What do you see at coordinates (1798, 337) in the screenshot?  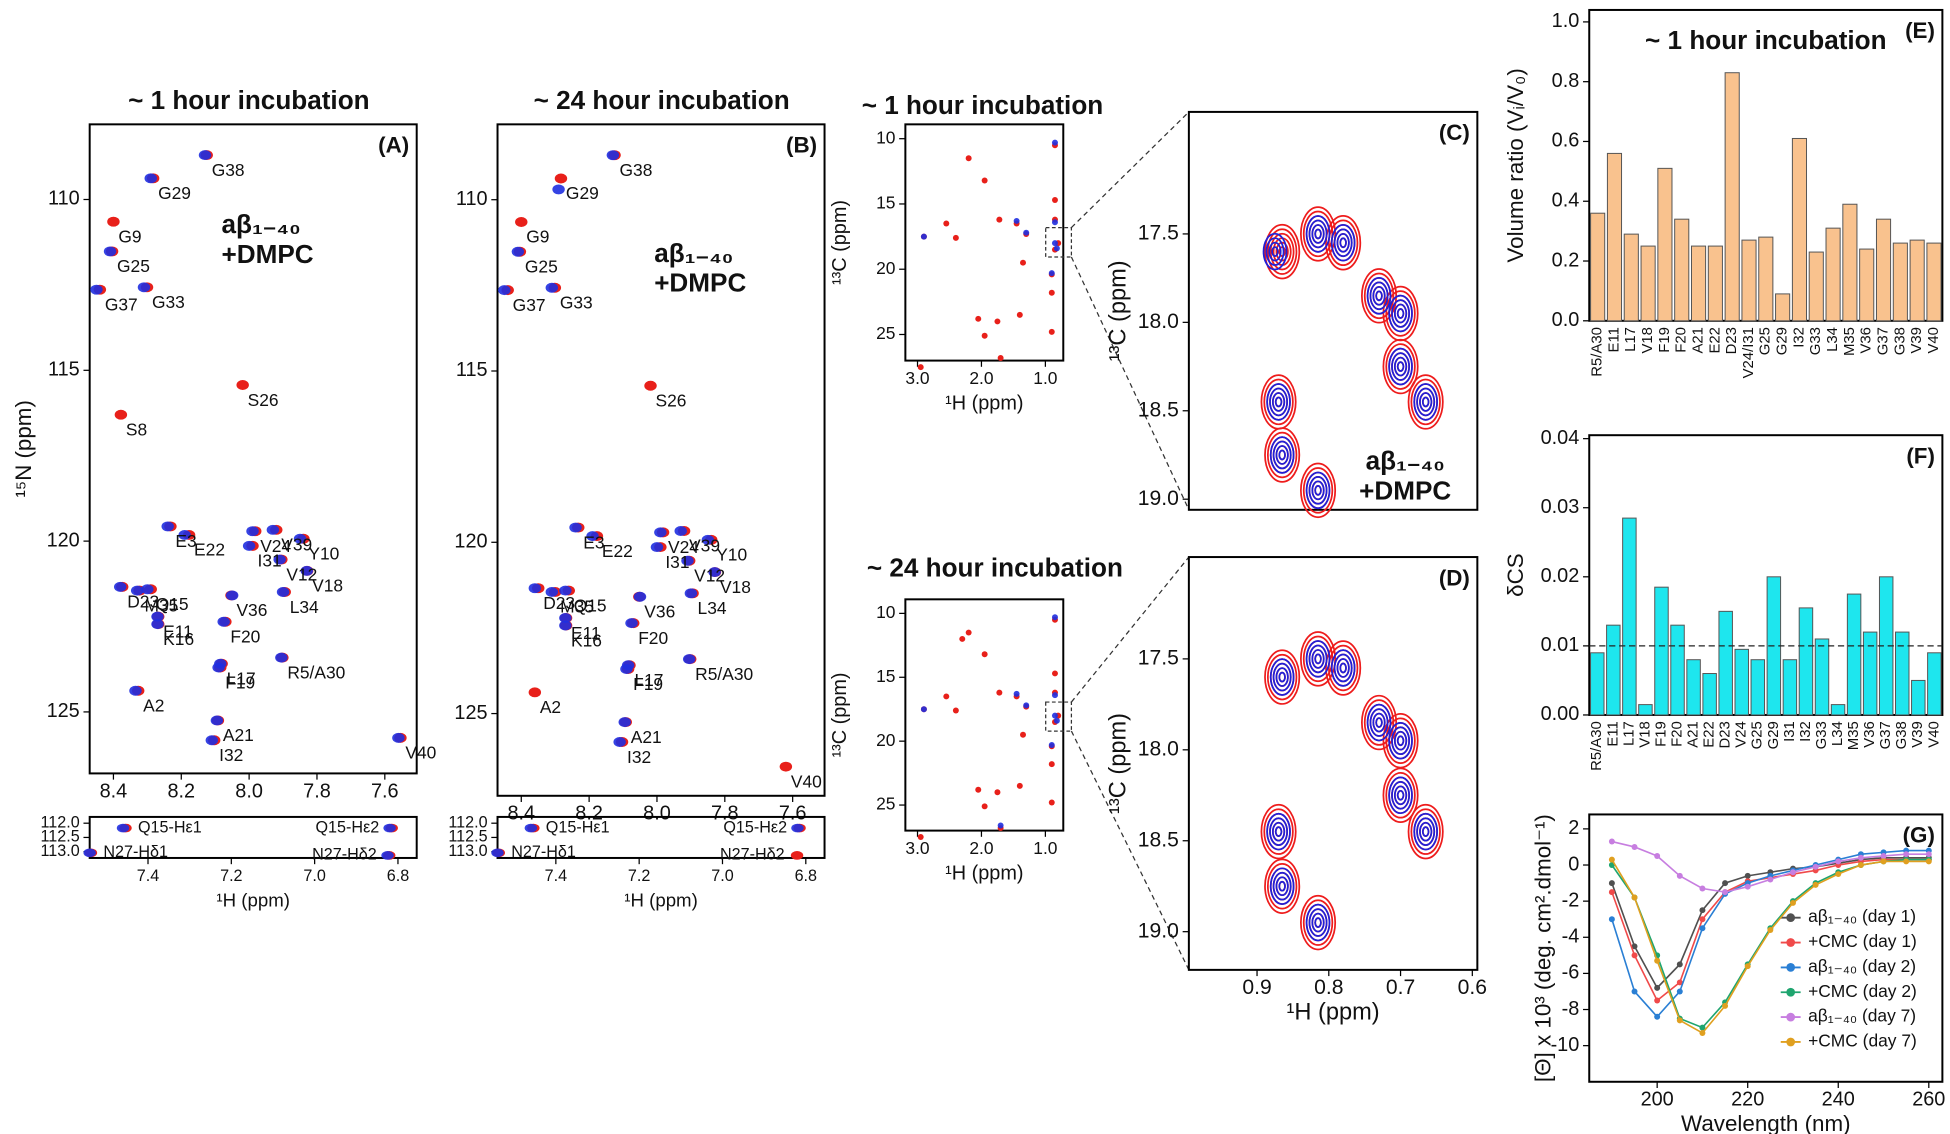 I see `x-tick-label: I32` at bounding box center [1798, 337].